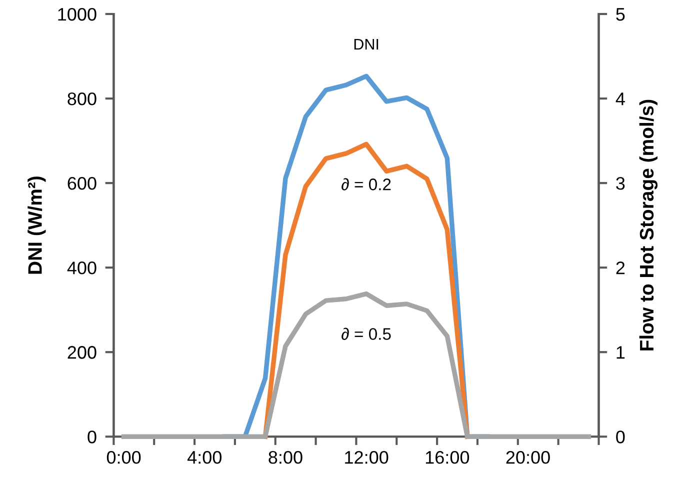 This screenshot has height=483, width=689. I want to click on x-tick-label: 12:00, so click(366, 457).